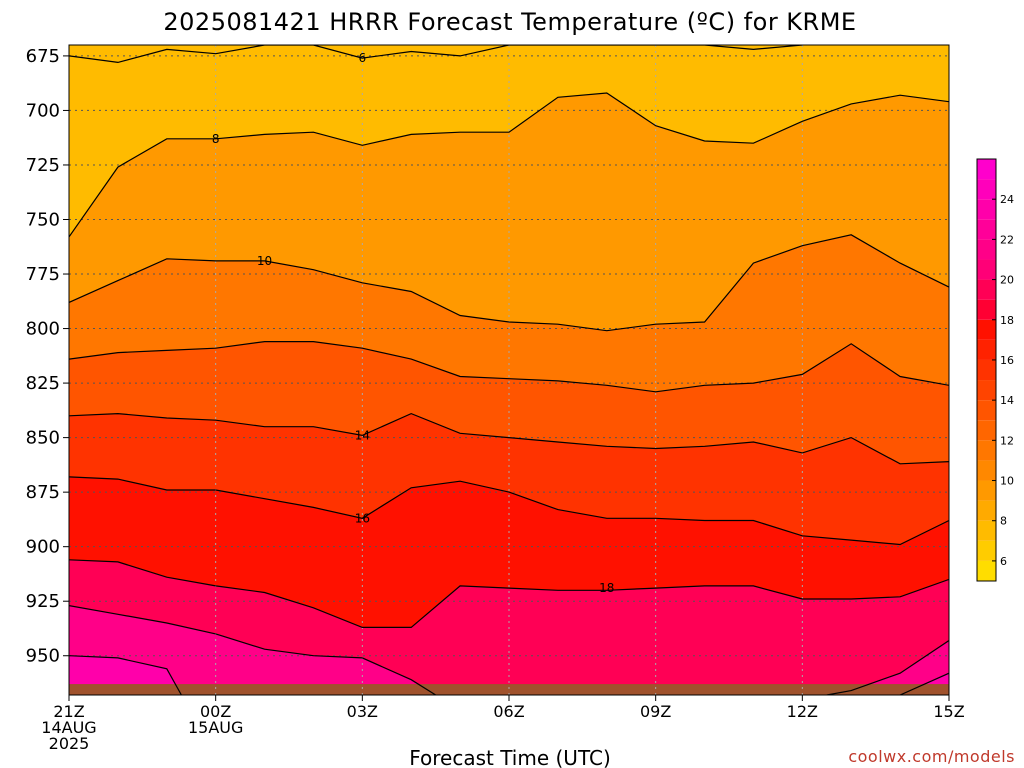 The height and width of the screenshot is (768, 1024). What do you see at coordinates (1007, 199) in the screenshot?
I see `colorbar-tick-label-24: 24` at bounding box center [1007, 199].